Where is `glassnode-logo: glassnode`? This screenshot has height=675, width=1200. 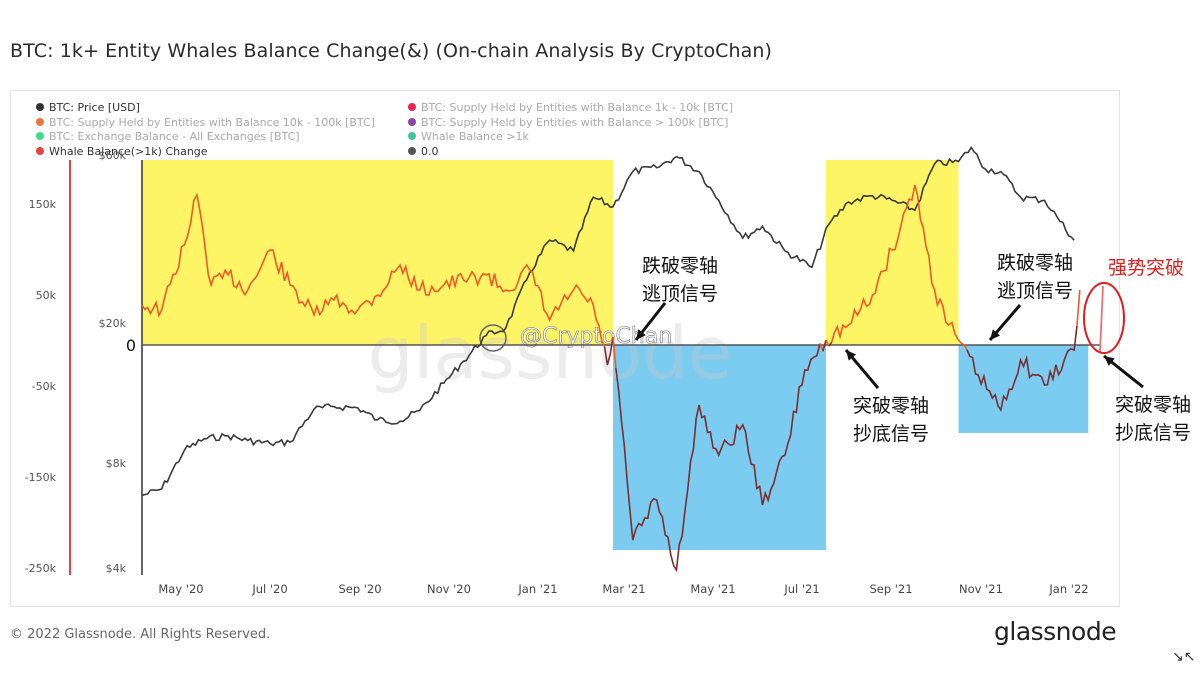 glassnode-logo: glassnode is located at coordinates (1055, 631).